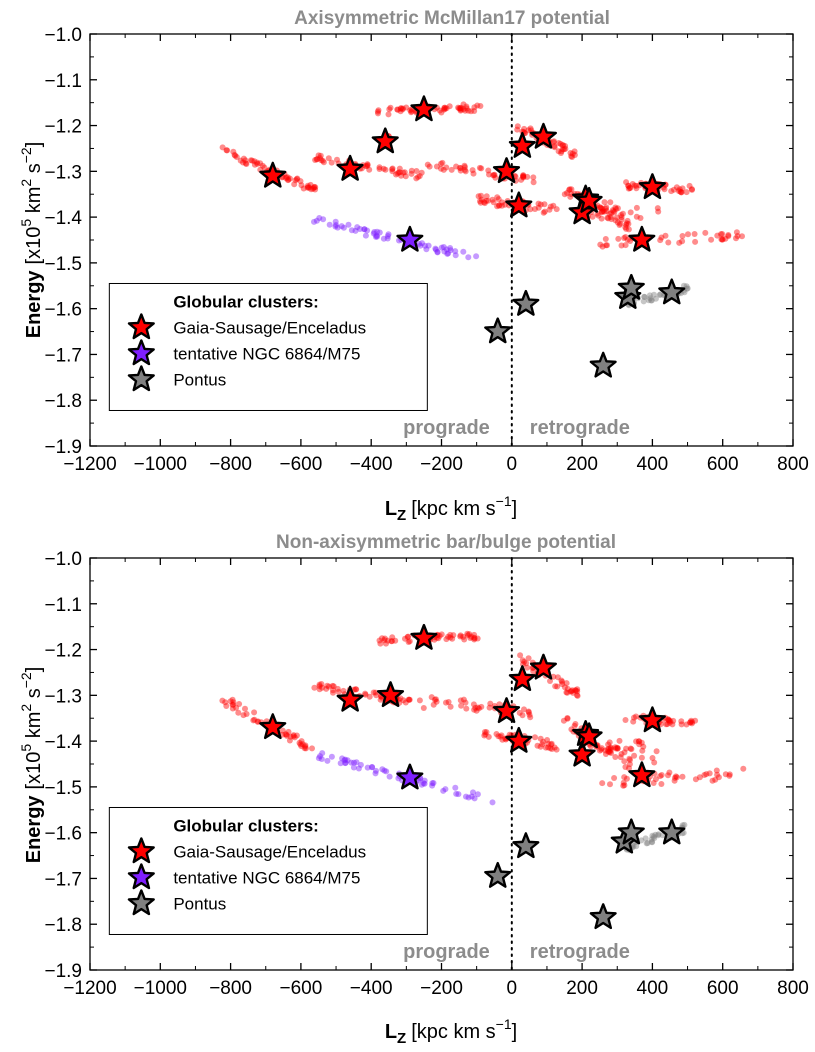 This screenshot has width=815, height=1052. What do you see at coordinates (199, 903) in the screenshot?
I see `legend-entry: Pontus` at bounding box center [199, 903].